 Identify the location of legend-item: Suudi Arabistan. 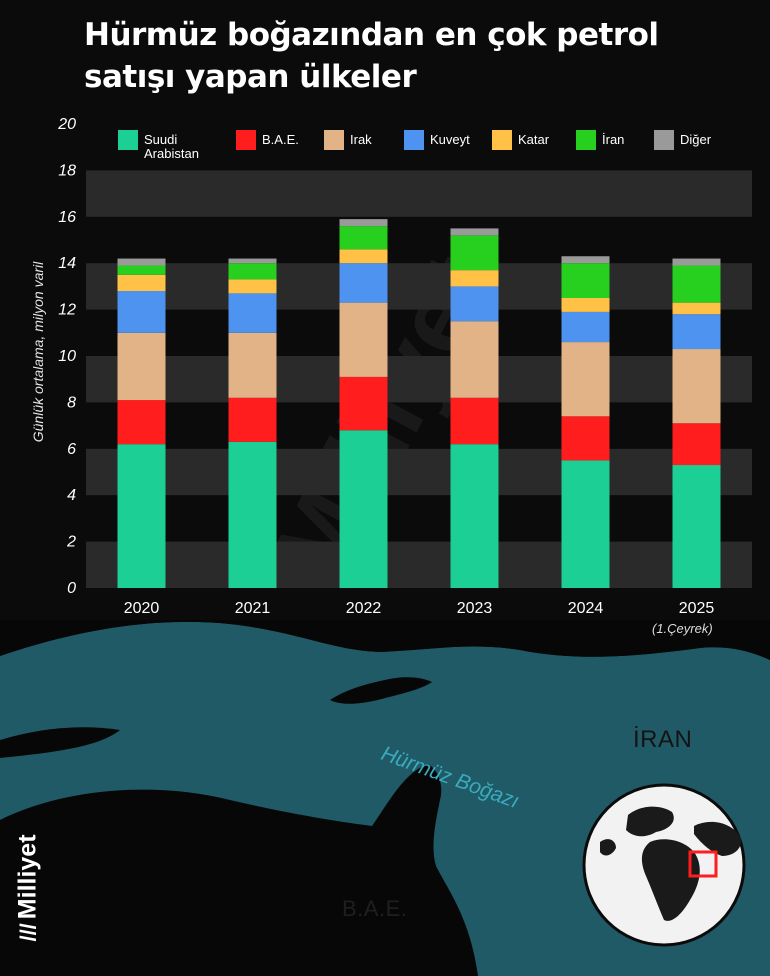
(158, 145).